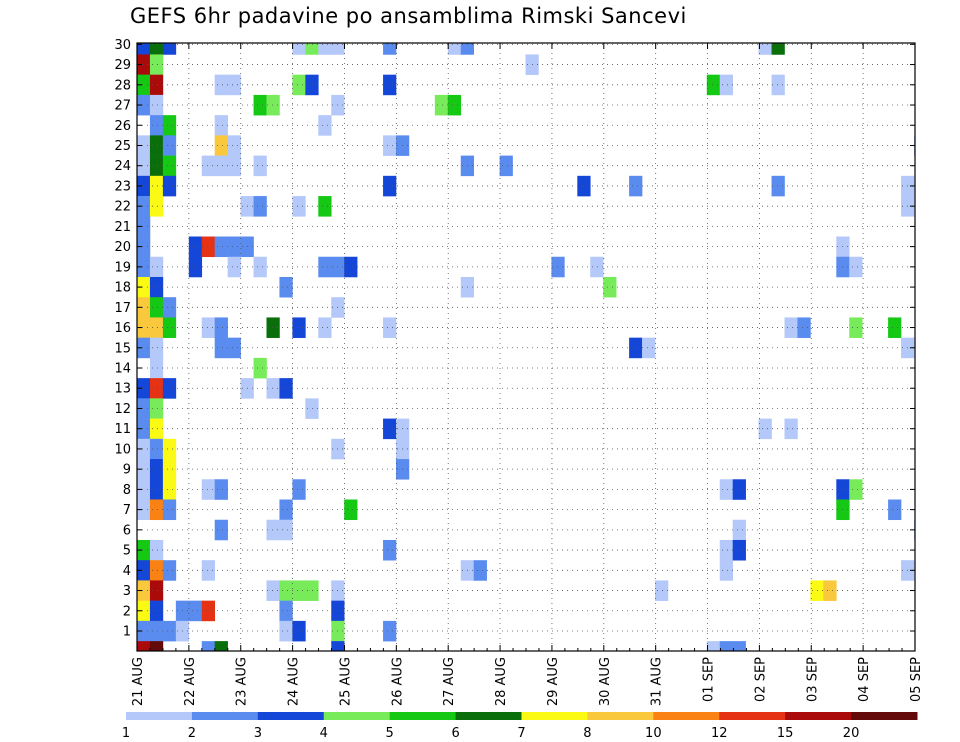 The height and width of the screenshot is (742, 960). Describe the element at coordinates (851, 733) in the screenshot. I see `colorbar-label: 20` at that location.